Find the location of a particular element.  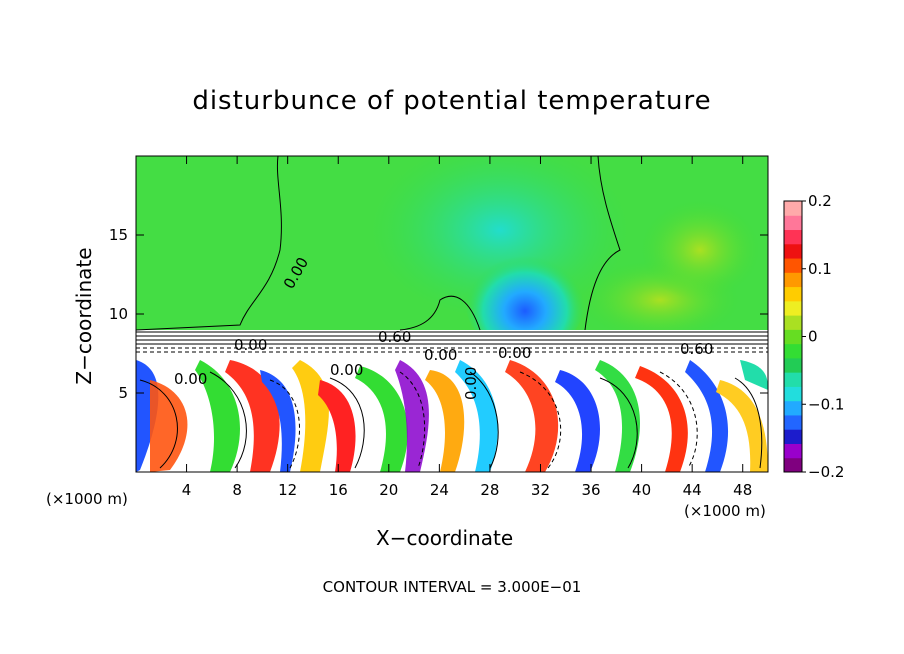

x-tick-label: 4 is located at coordinates (187, 490).